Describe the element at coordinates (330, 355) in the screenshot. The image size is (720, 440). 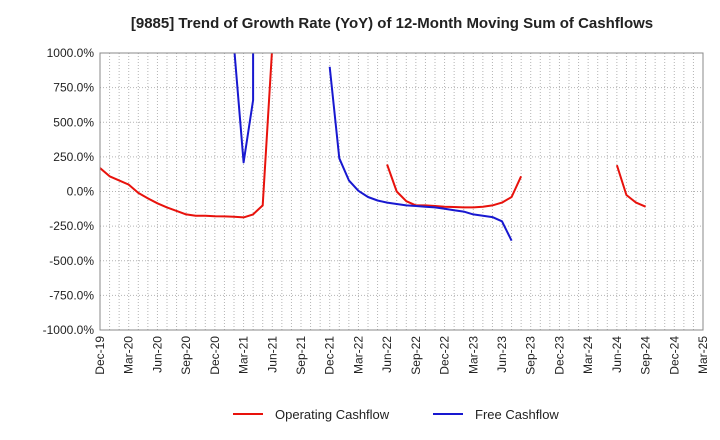
I see `x-tick-label: Dec-21` at that location.